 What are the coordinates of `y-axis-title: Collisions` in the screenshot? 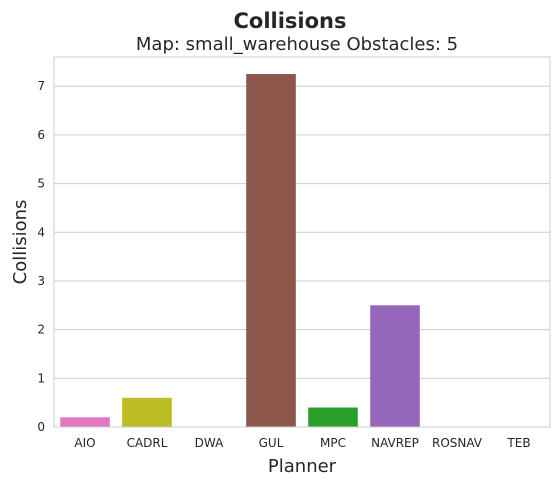 It's located at (20, 242).